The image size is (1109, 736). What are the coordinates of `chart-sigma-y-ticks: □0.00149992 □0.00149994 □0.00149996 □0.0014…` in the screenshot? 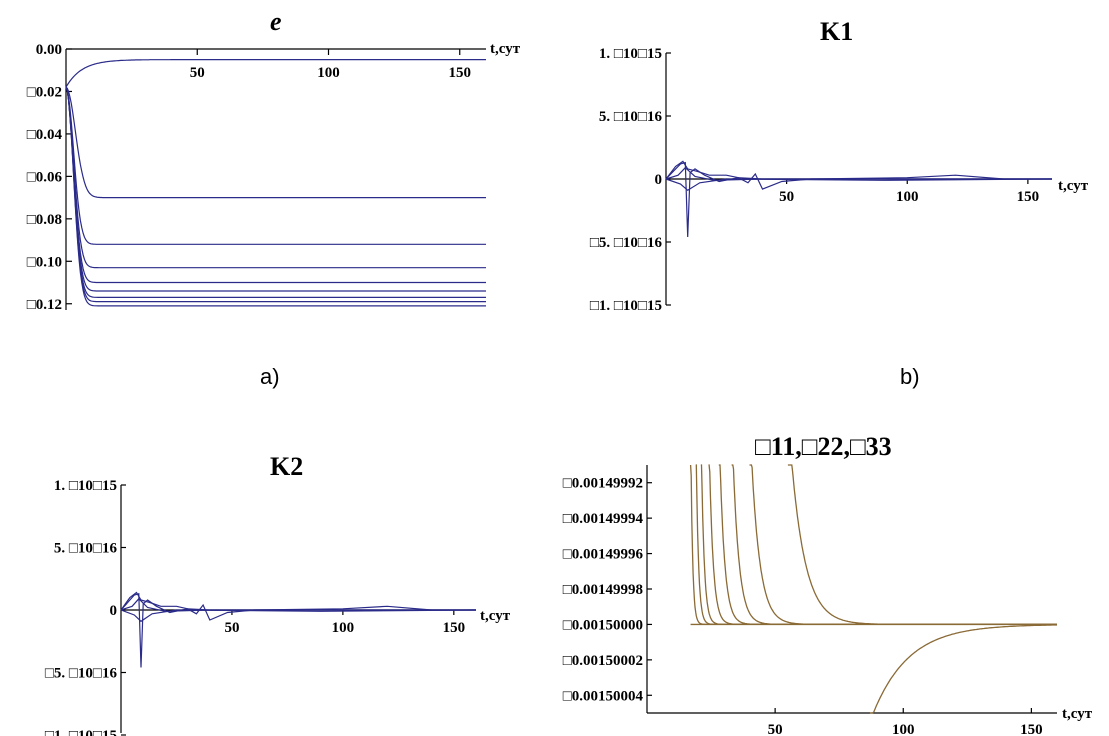 It's located at (607, 590).